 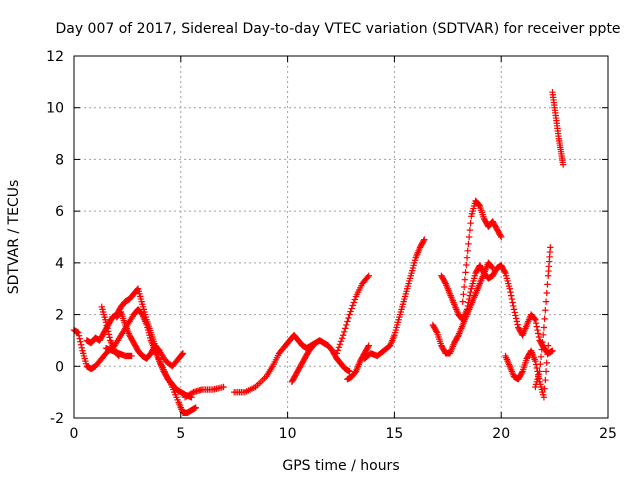 What do you see at coordinates (608, 434) in the screenshot?
I see `x-tick-label: 25` at bounding box center [608, 434].